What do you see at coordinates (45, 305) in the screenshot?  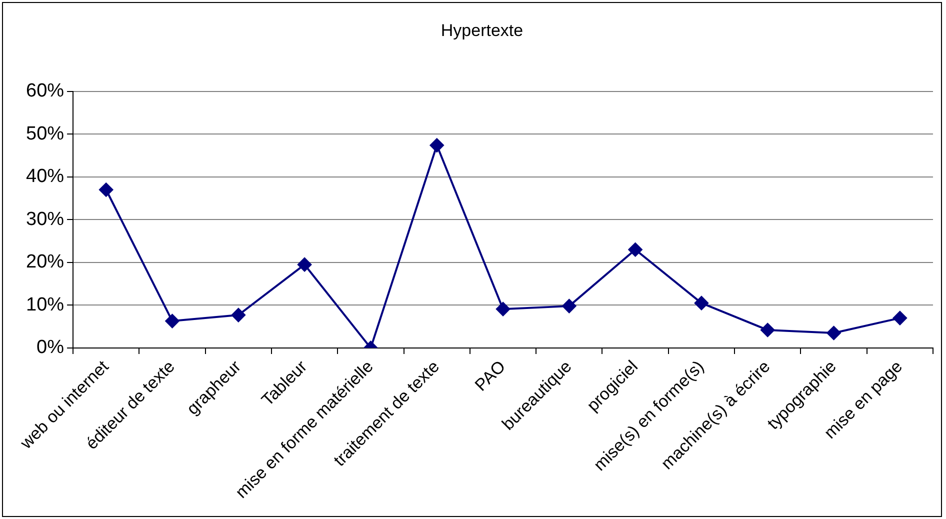 I see `y-tick-label: 10%` at bounding box center [45, 305].